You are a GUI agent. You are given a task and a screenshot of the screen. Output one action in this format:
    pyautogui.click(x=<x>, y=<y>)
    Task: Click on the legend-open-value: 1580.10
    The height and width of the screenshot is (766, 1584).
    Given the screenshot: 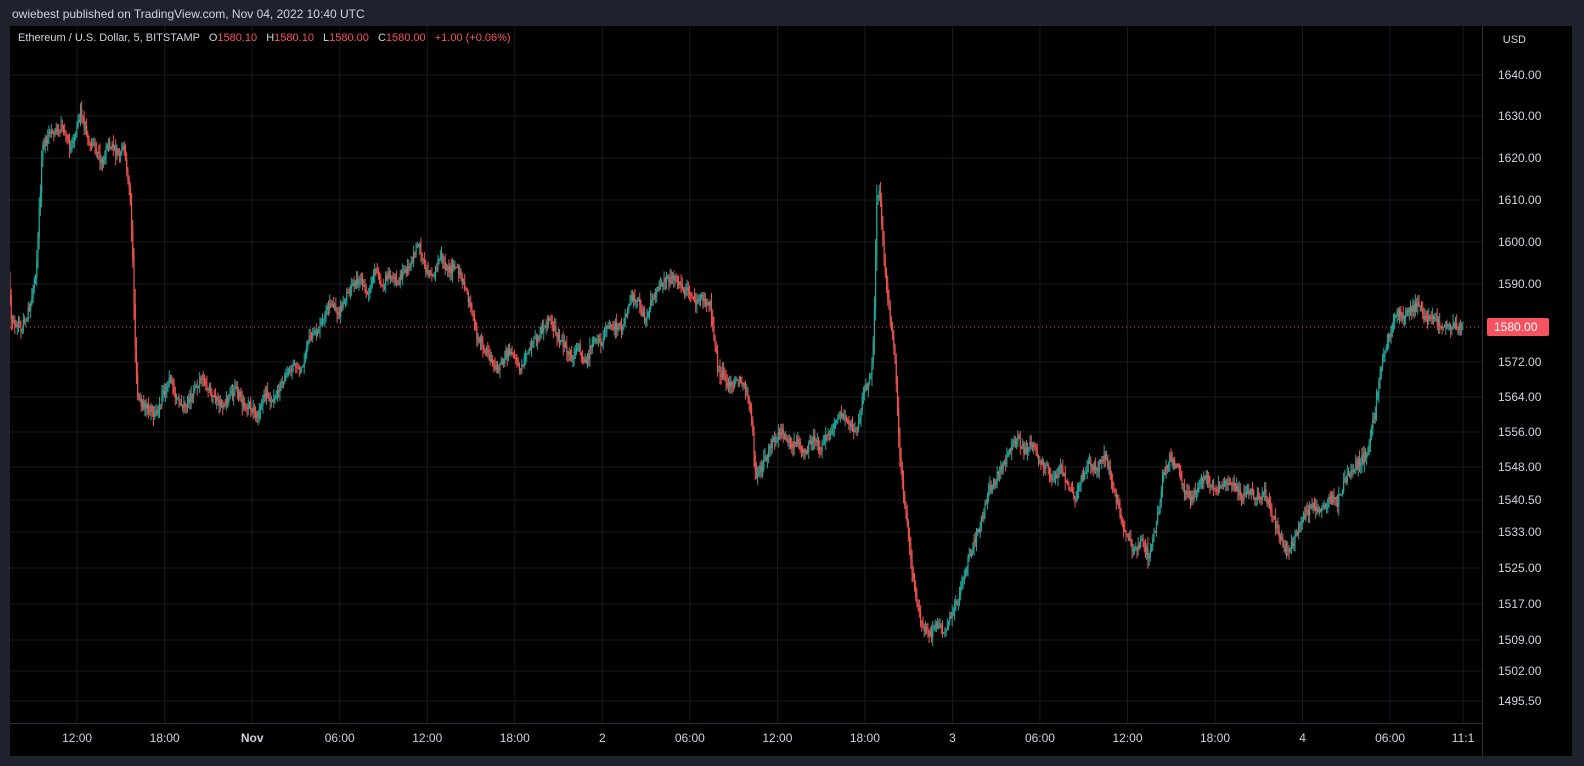 What is the action you would take?
    pyautogui.click(x=237, y=38)
    